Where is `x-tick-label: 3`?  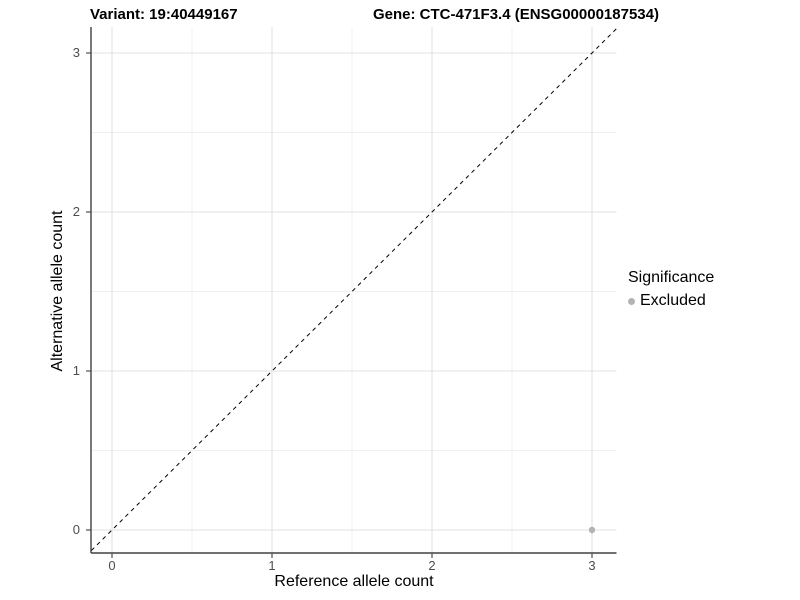 x-tick-label: 3 is located at coordinates (592, 565).